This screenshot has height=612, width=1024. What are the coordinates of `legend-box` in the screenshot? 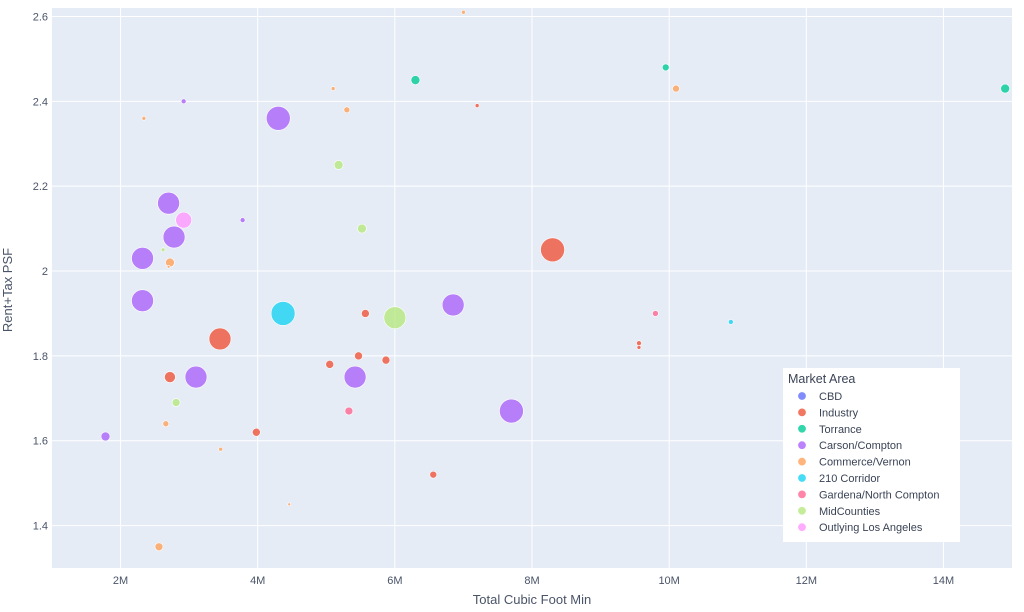 It's located at (871, 455).